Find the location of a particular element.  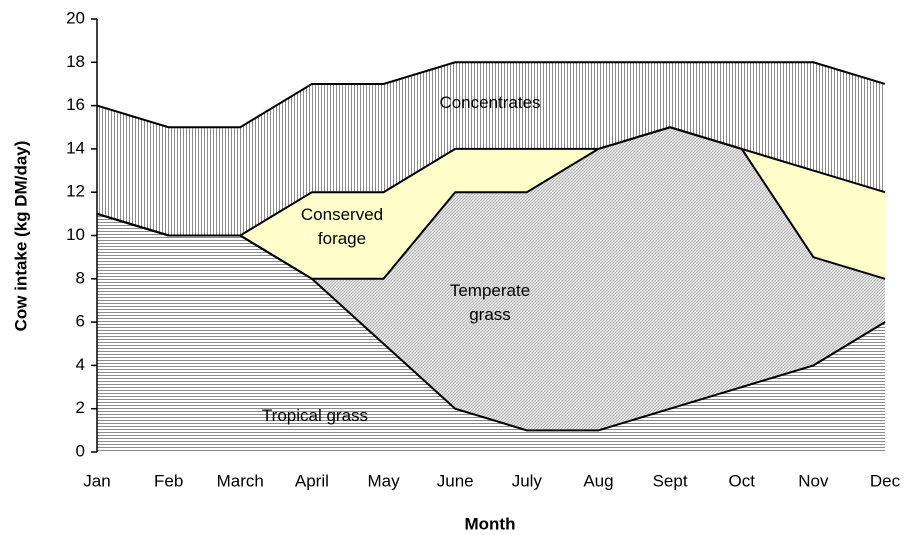

y-tick-label: 6 is located at coordinates (80, 321).